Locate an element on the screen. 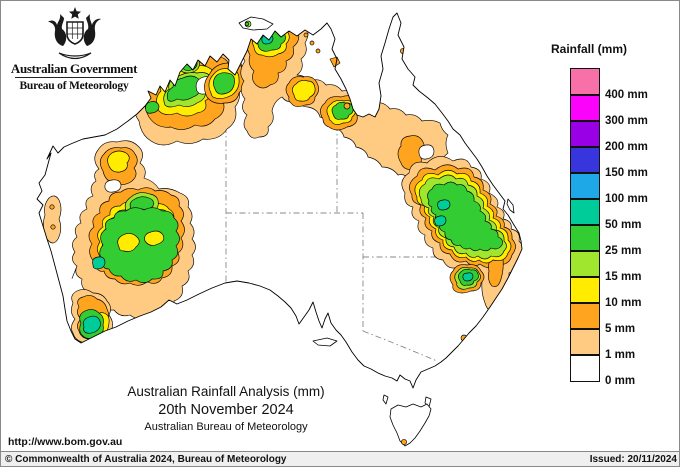 Image resolution: width=680 pixels, height=467 pixels. kangaroo-island is located at coordinates (325, 342).